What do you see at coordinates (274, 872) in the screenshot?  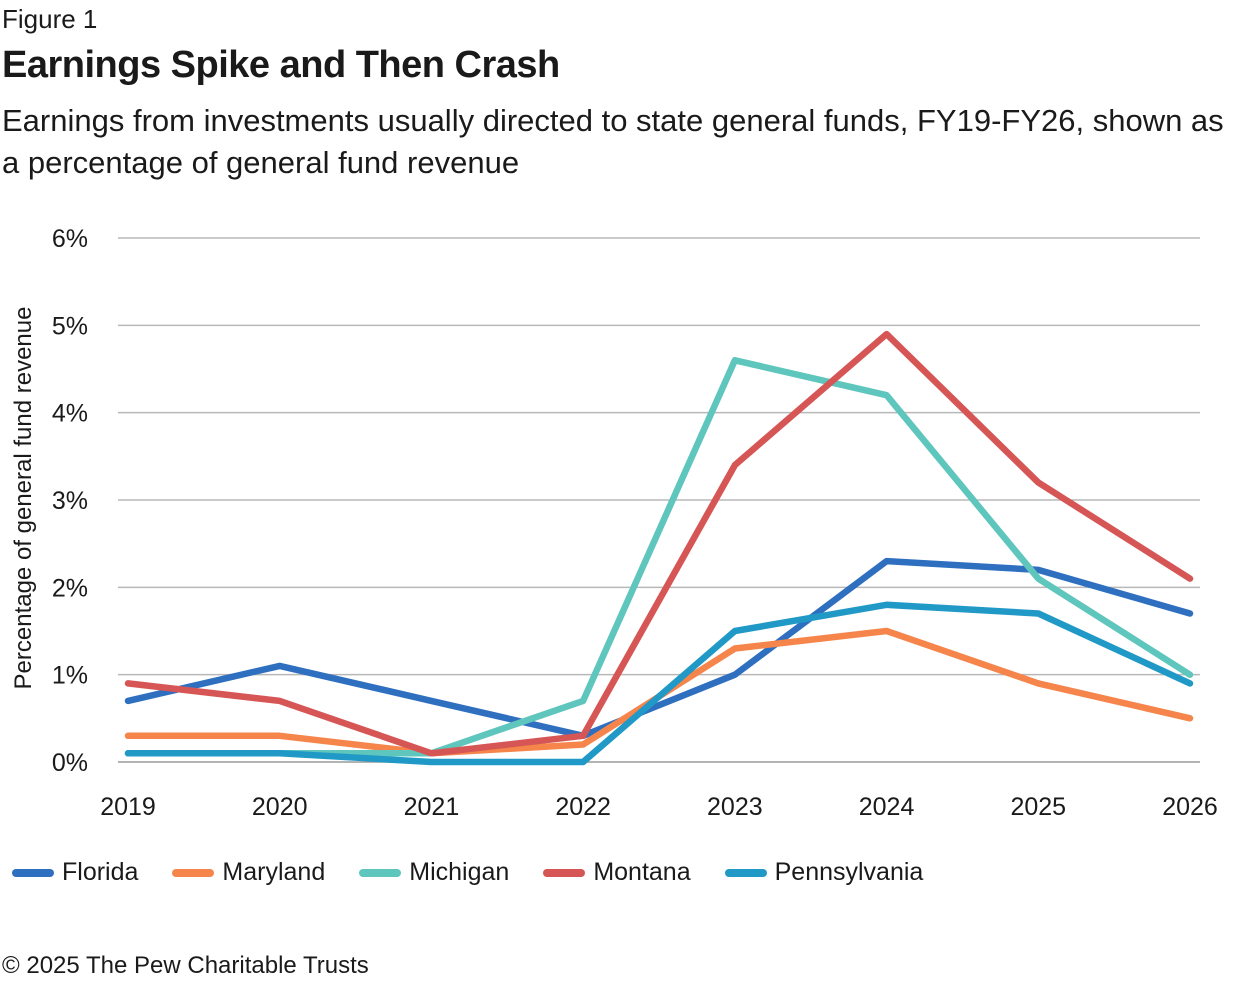 I see `legend-label: Maryland` at bounding box center [274, 872].